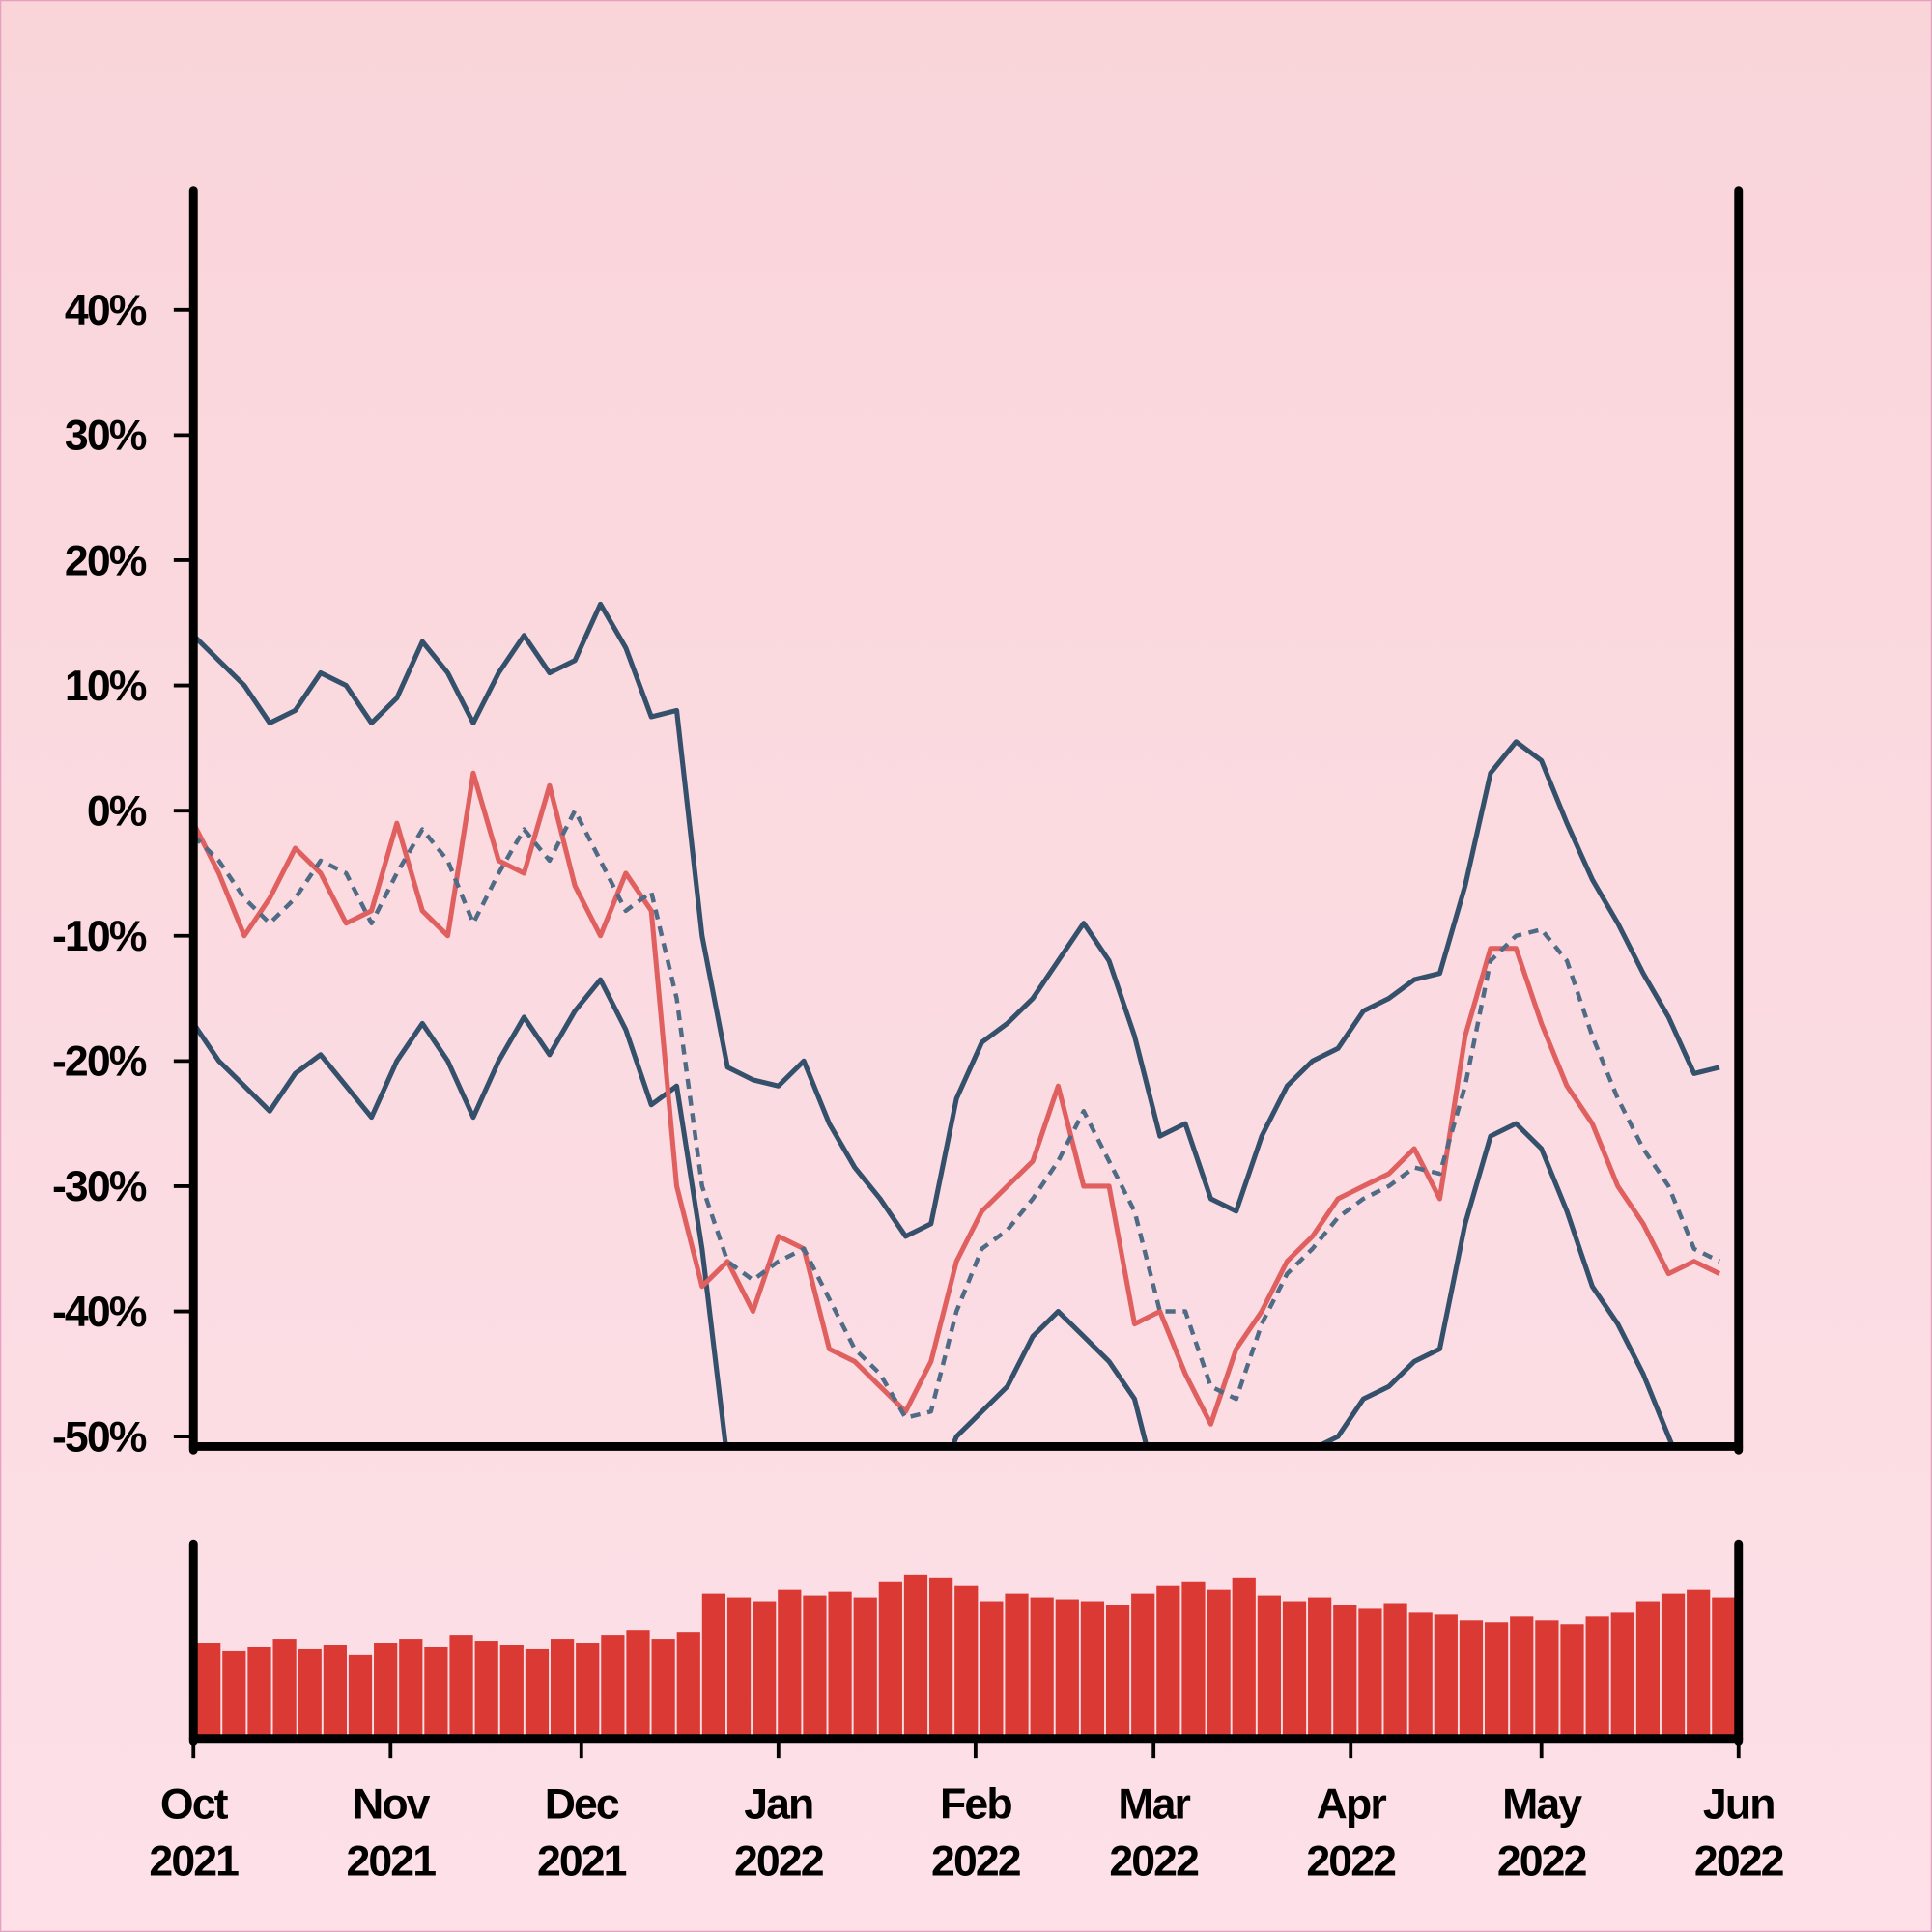  What do you see at coordinates (391, 1833) in the screenshot?
I see `x-tick-label: Nov 2021` at bounding box center [391, 1833].